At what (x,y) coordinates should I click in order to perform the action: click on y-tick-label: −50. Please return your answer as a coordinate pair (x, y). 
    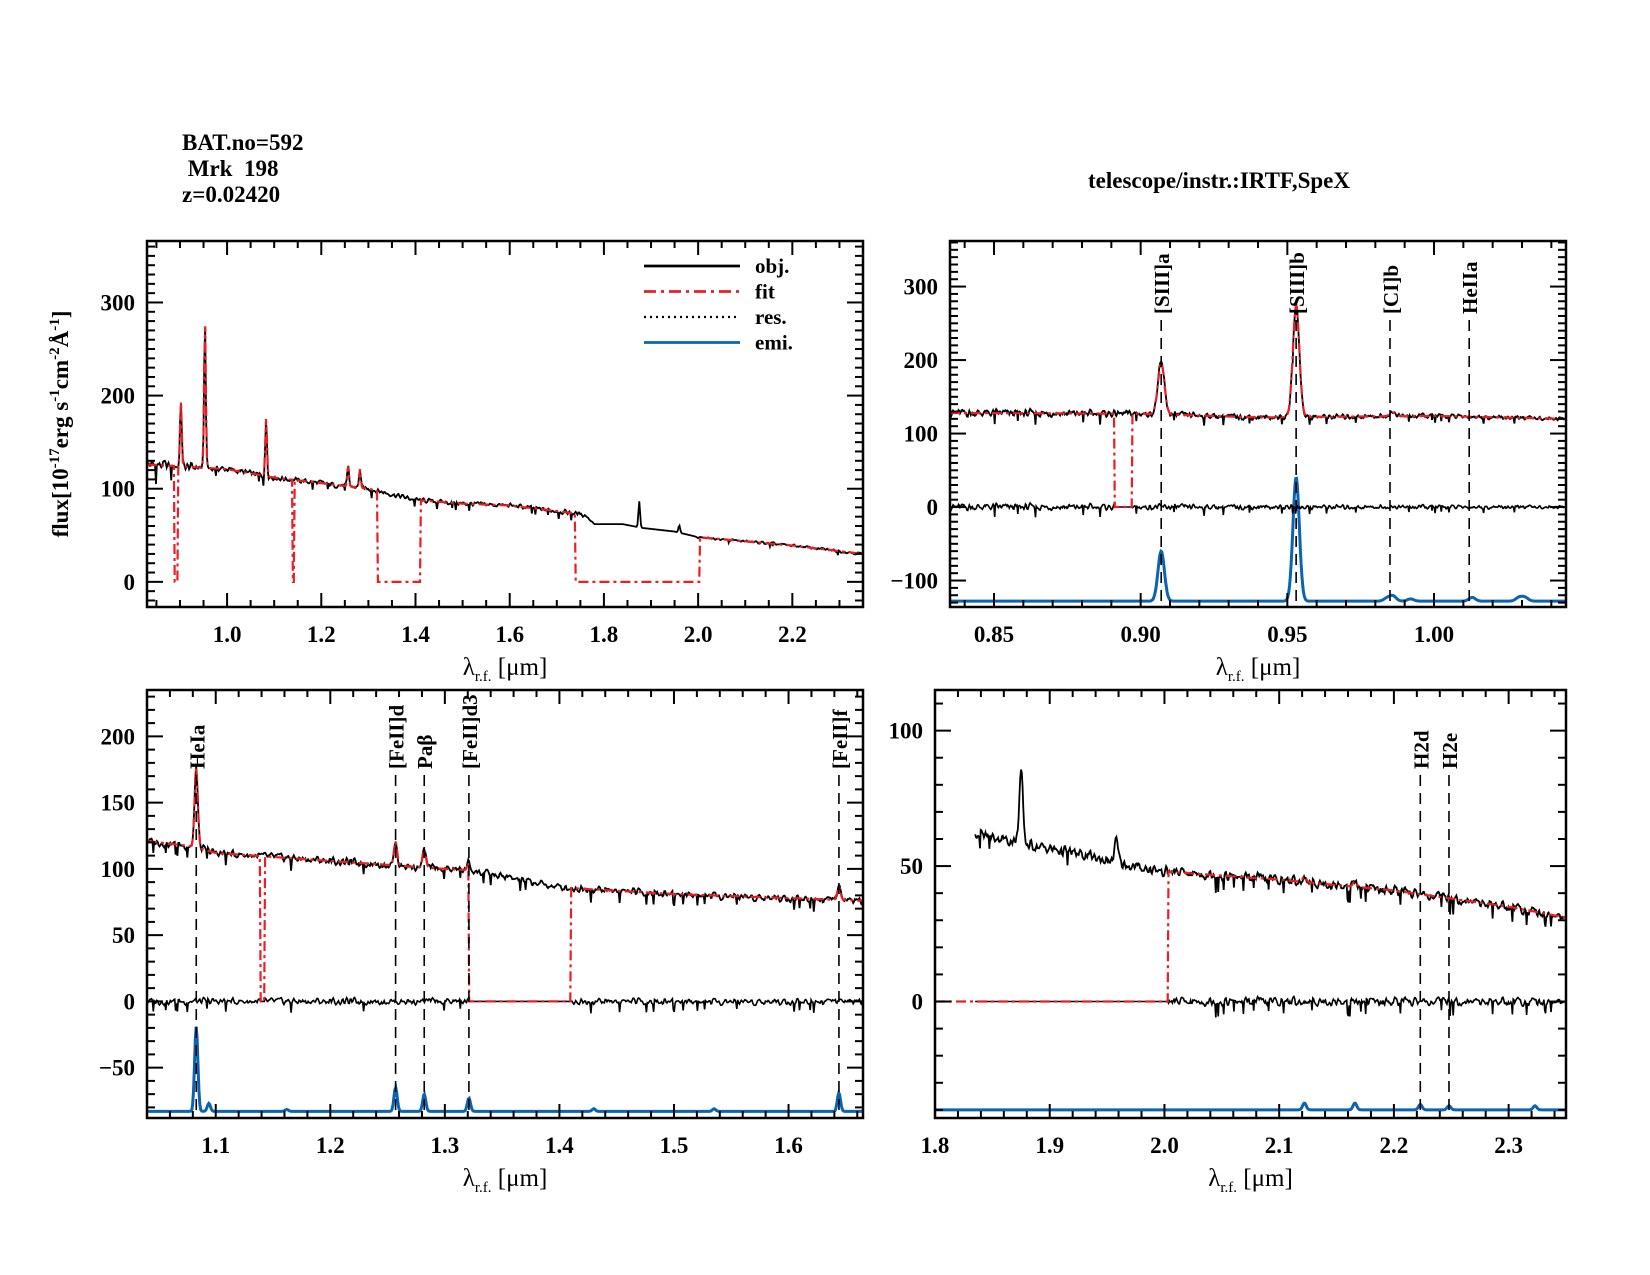
    Looking at the image, I should click on (117, 1068).